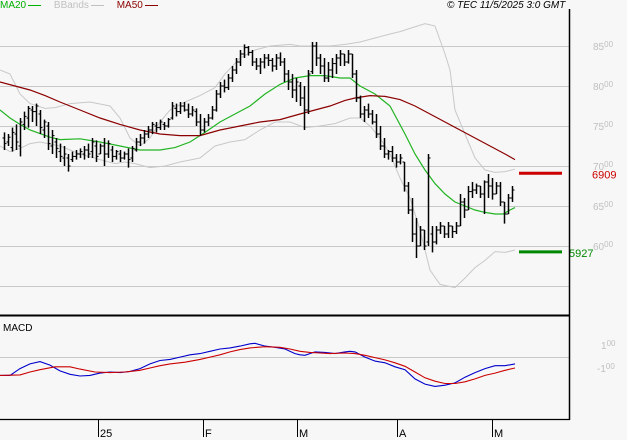  Describe the element at coordinates (611, 343) in the screenshot. I see `macd-tick-decimals: 00` at that location.